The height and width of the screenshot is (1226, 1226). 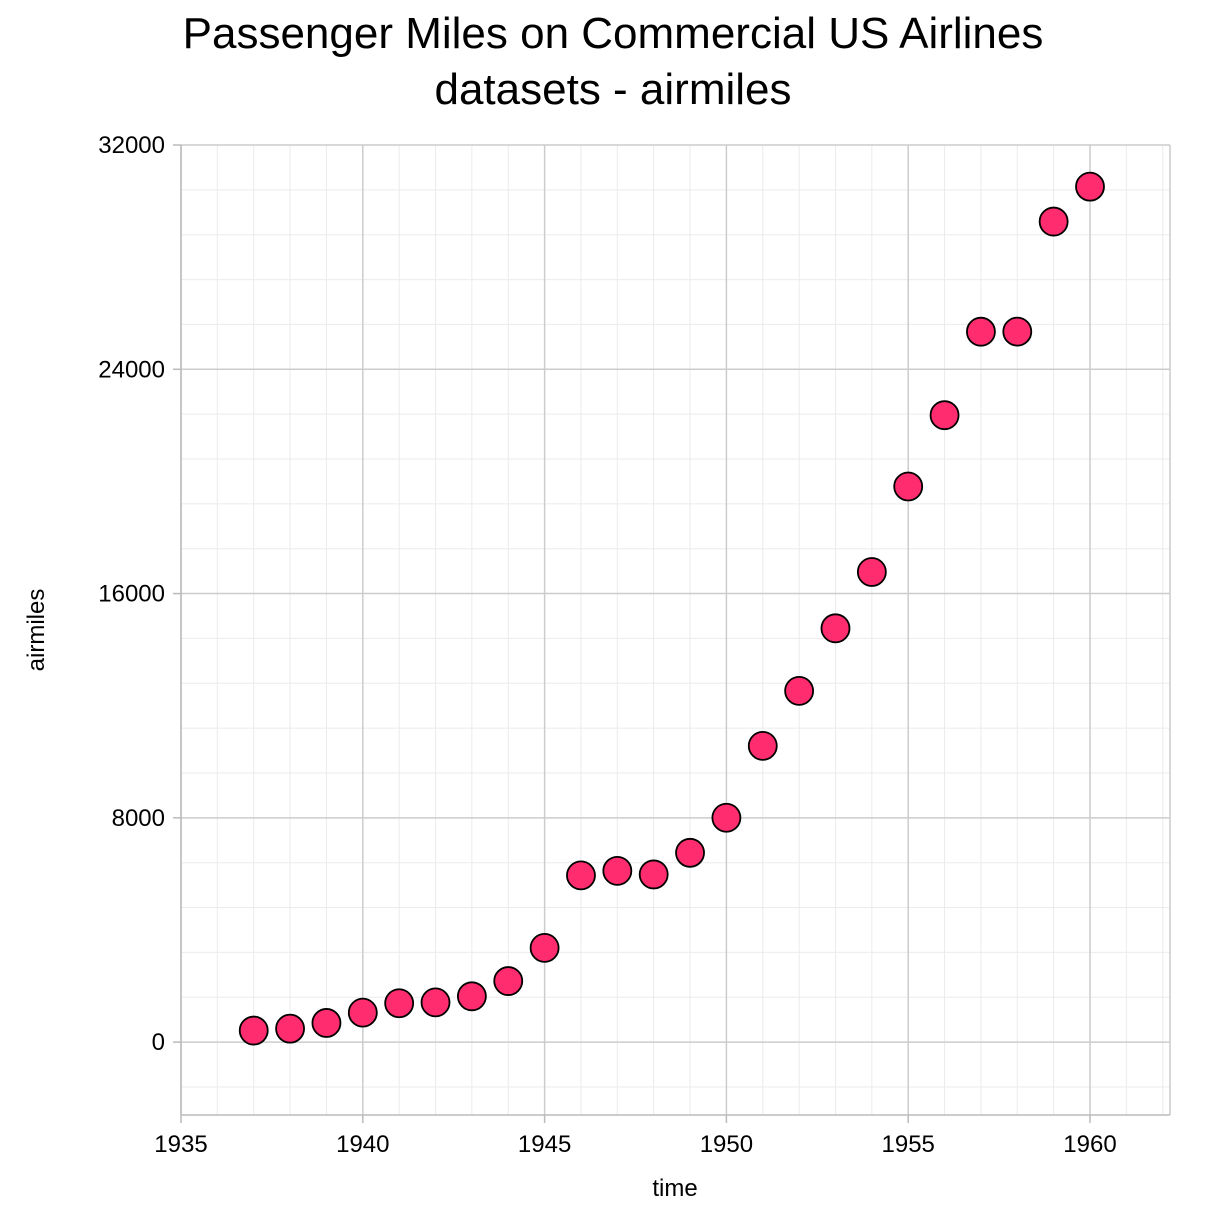 I want to click on chart-subtitle: datasets - airmiles, so click(x=613, y=89).